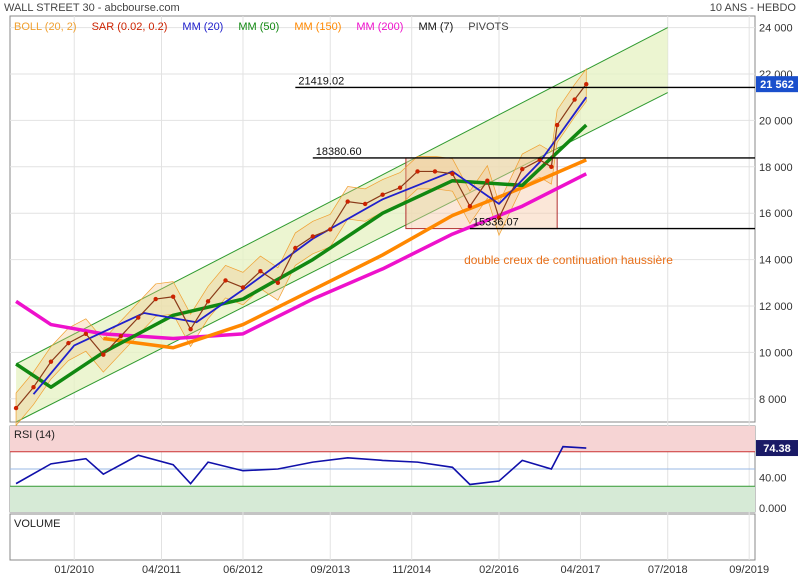  Describe the element at coordinates (74, 570) in the screenshot. I see `x-tick-label: 01/2010` at that location.